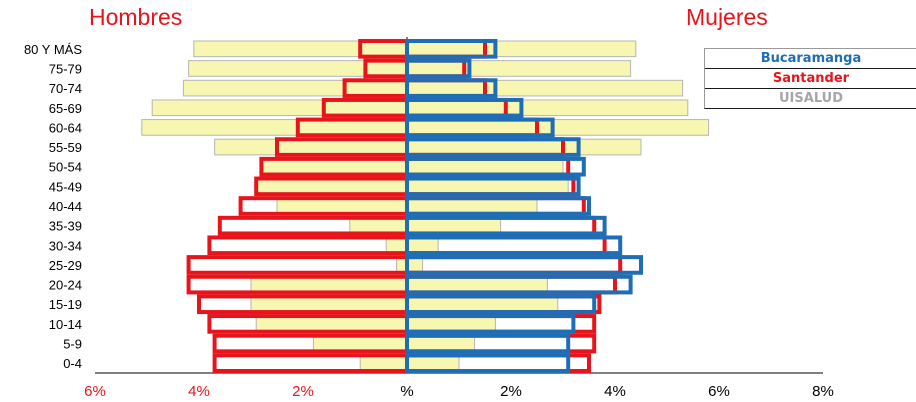 Image resolution: width=916 pixels, height=402 pixels. Describe the element at coordinates (810, 98) in the screenshot. I see `legend-item-uisalud: UISALUD` at that location.